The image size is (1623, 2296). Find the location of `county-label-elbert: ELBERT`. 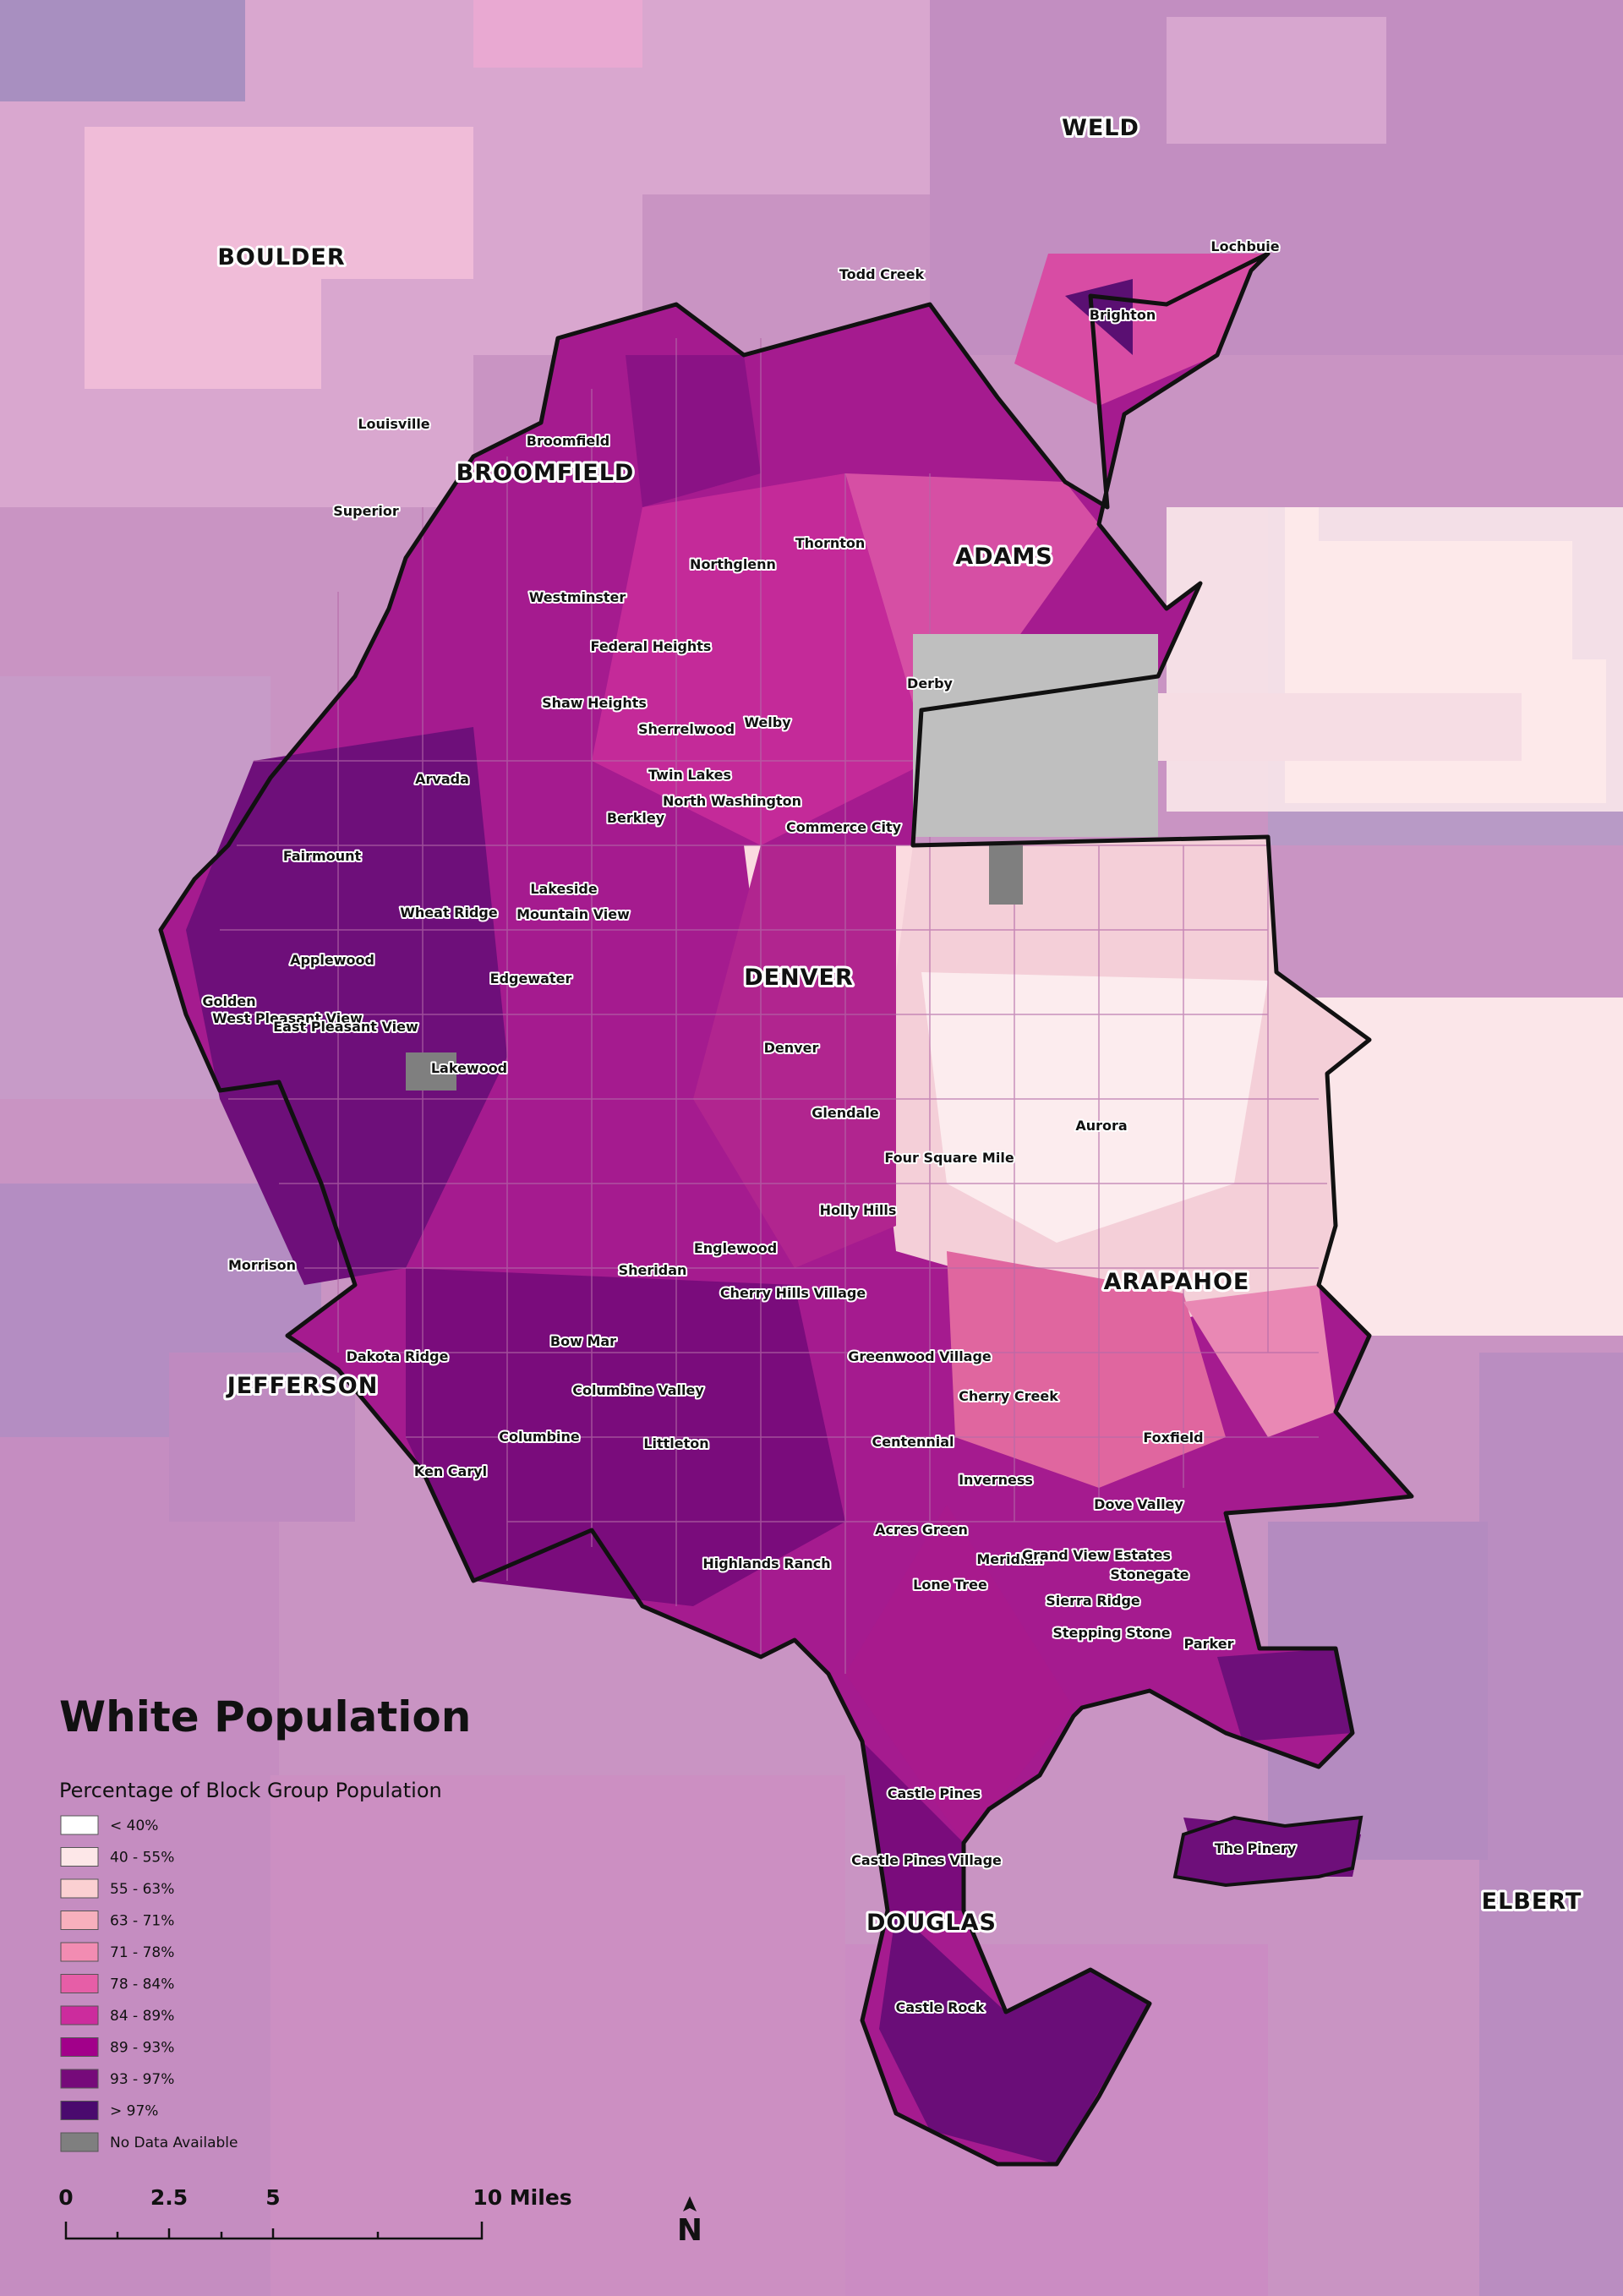

county-label-elbert: ELBERT is located at coordinates (1532, 1902).